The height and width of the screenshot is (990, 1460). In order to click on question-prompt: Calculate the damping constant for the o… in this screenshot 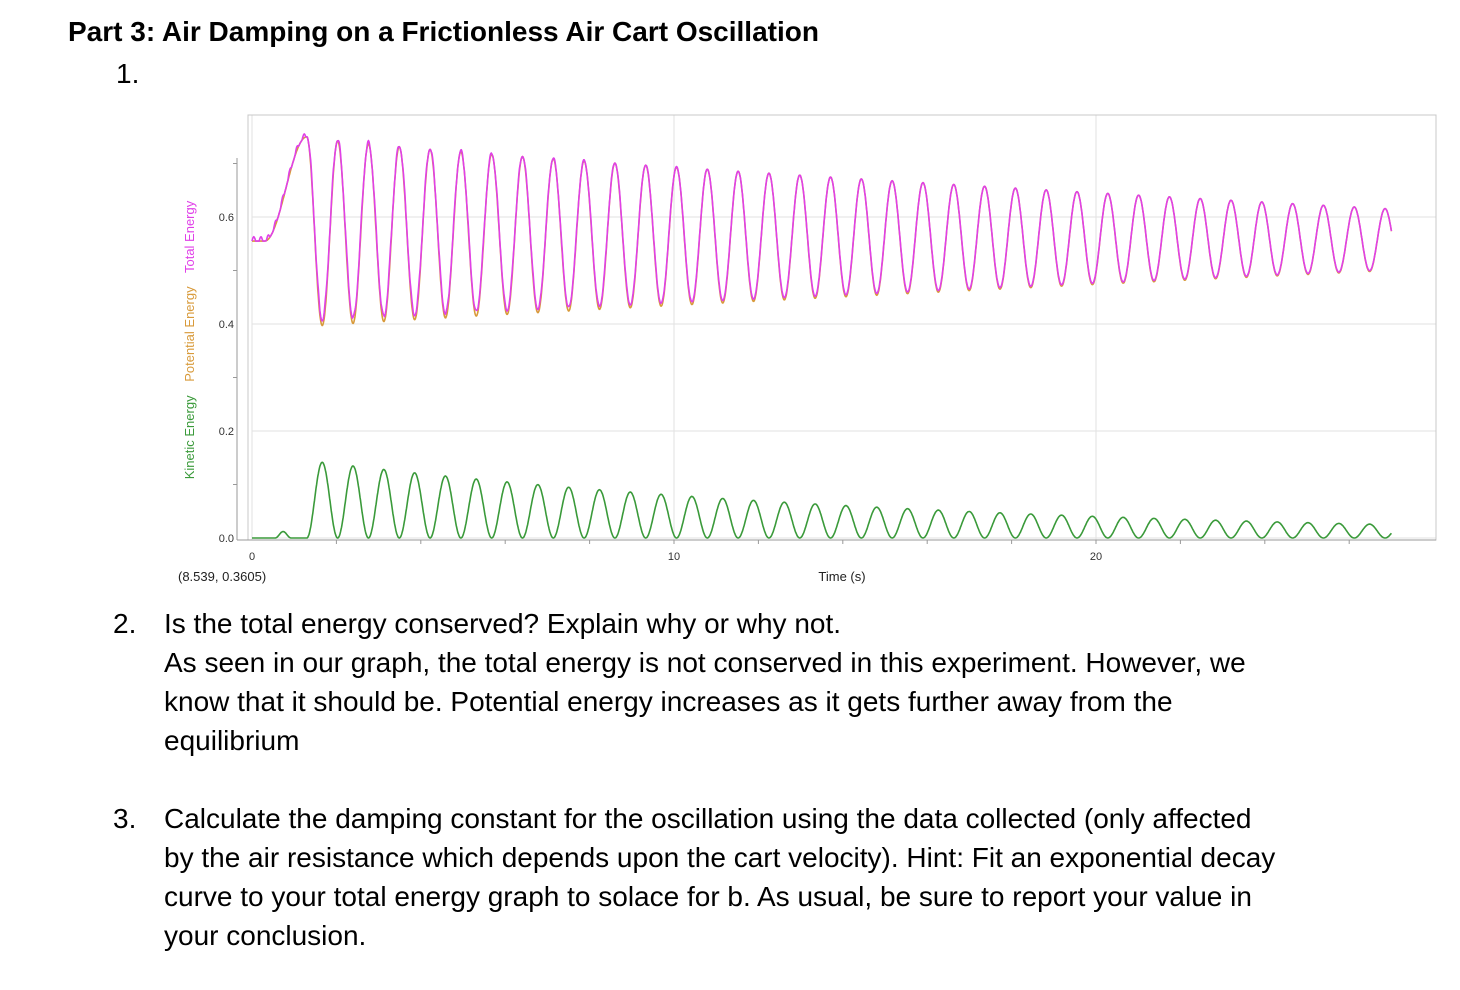, I will do `click(720, 877)`.